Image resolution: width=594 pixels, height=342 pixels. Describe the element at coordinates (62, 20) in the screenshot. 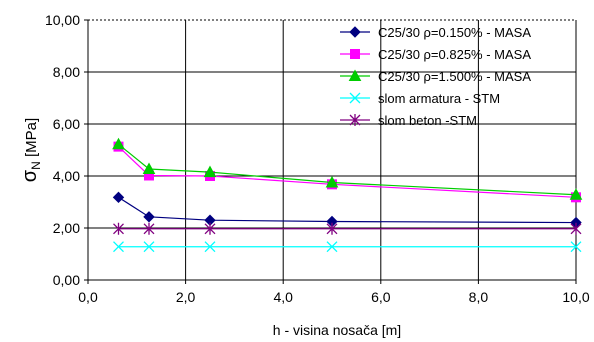

I see `y-tick-label: 10,00` at that location.